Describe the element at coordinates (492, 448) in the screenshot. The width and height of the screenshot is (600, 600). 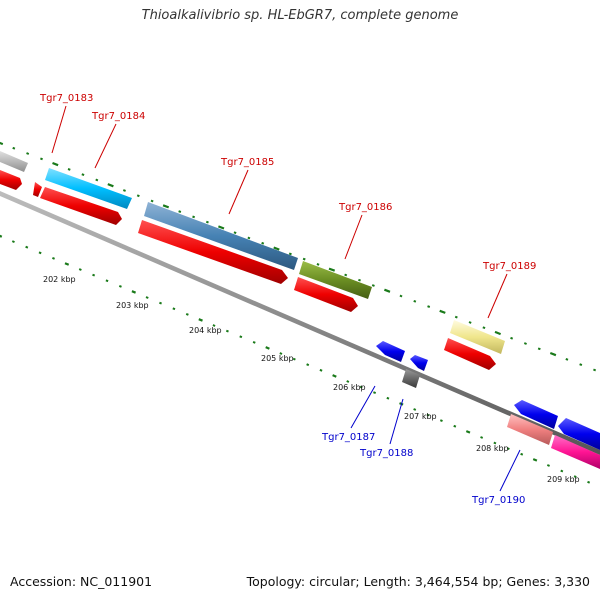
I see `ruler-label-208: 208 kbp` at that location.